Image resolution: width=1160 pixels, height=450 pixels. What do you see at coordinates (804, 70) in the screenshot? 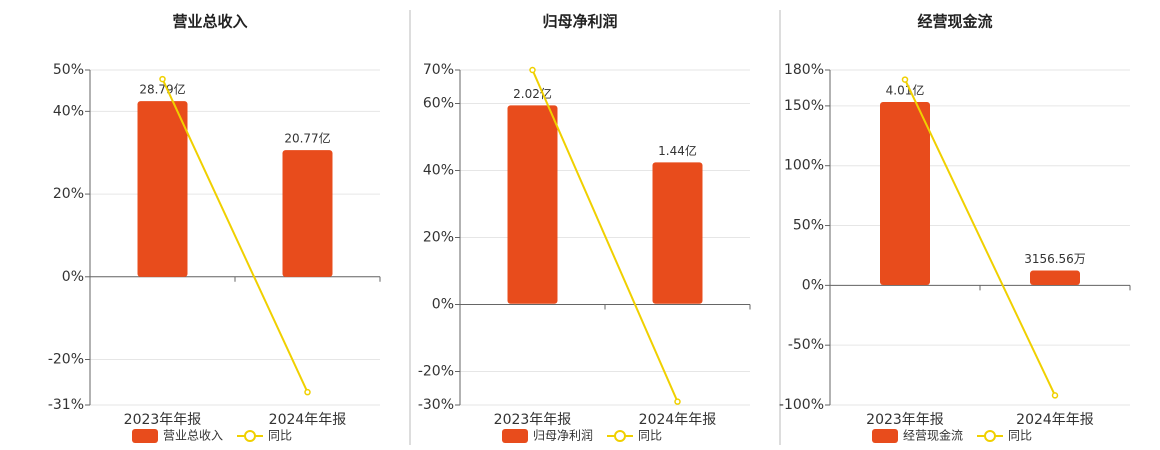
I see `y-tick-label: 180%` at bounding box center [804, 70].